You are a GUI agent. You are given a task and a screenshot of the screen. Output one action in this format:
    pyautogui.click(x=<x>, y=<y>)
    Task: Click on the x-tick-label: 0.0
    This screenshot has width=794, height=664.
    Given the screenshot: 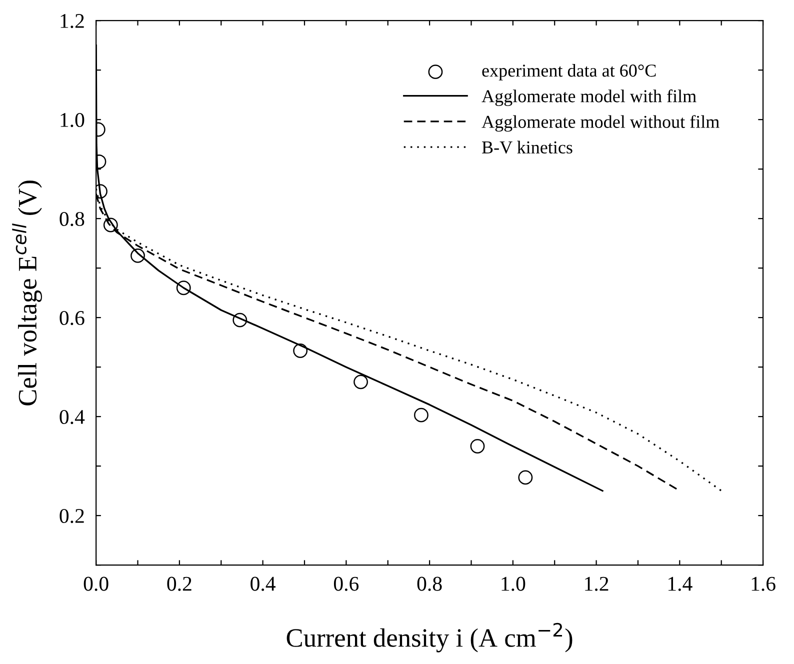 What is the action you would take?
    pyautogui.click(x=96, y=583)
    